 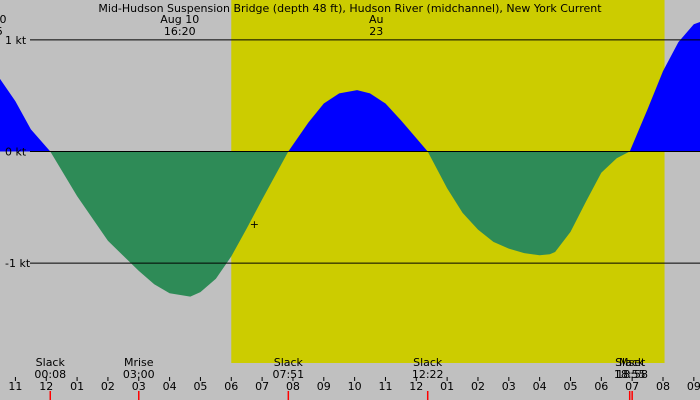 What do you see at coordinates (16, 151) in the screenshot?
I see `y-tick-label: 0 kt` at bounding box center [16, 151].